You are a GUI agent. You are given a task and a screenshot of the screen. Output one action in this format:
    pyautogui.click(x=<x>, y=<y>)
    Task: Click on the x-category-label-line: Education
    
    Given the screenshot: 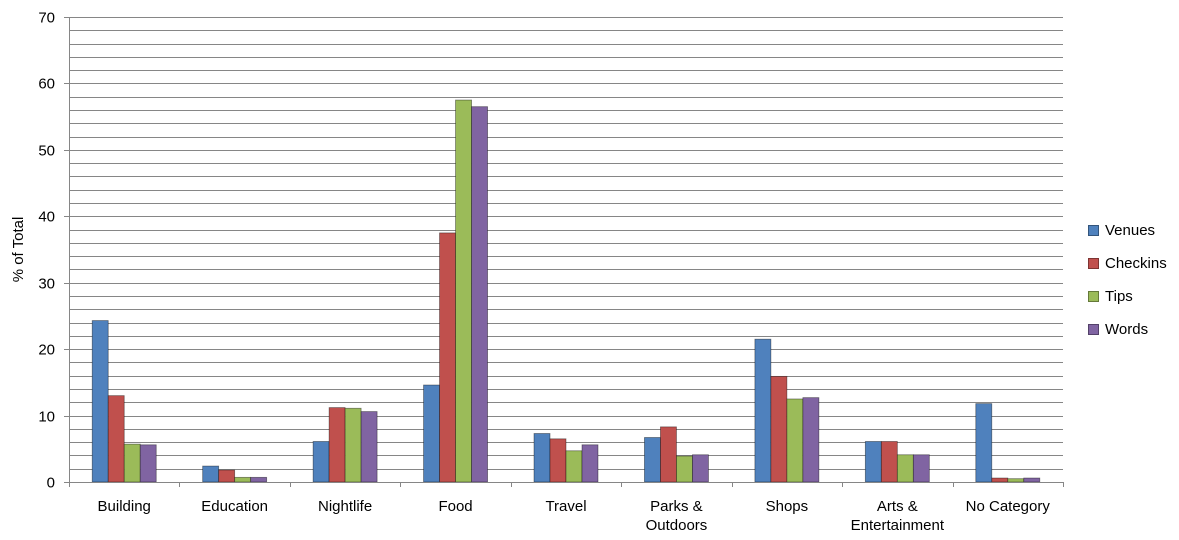 What is the action you would take?
    pyautogui.click(x=234, y=506)
    